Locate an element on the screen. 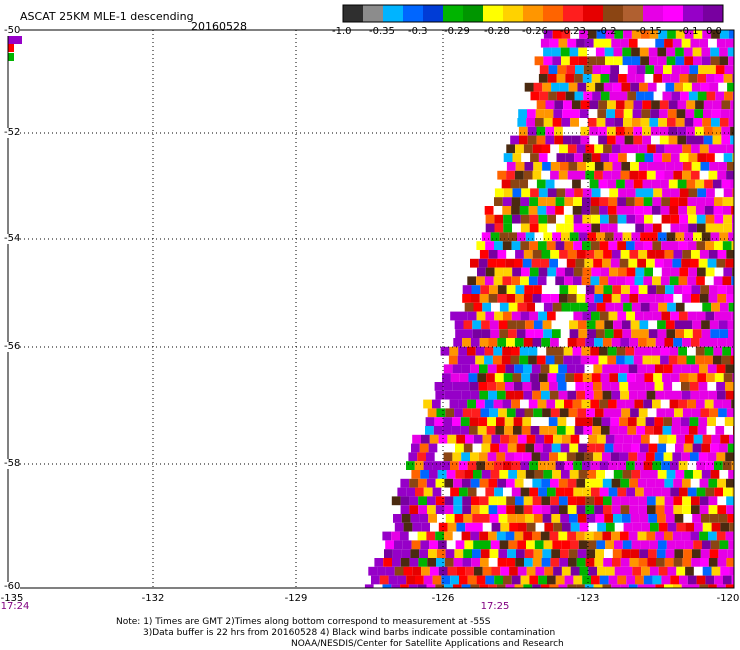  lon-label: -120 is located at coordinates (728, 598).